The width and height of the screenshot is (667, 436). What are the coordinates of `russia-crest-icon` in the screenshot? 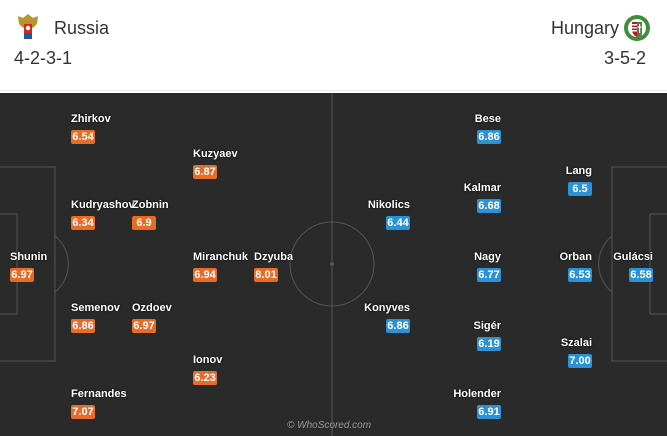 It's located at (28, 26).